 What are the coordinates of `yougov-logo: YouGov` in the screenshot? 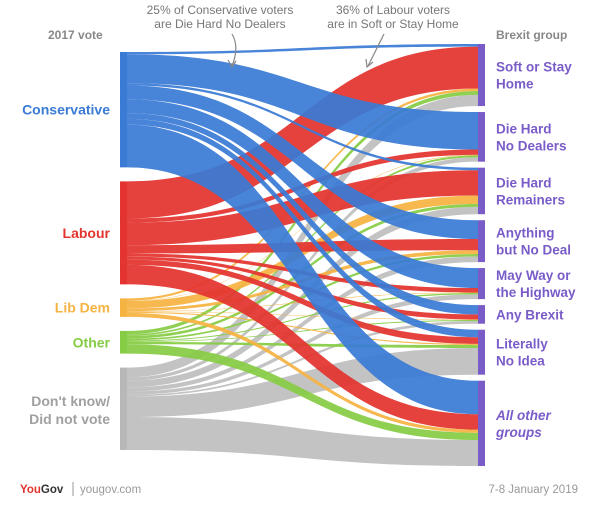 It's located at (42, 490).